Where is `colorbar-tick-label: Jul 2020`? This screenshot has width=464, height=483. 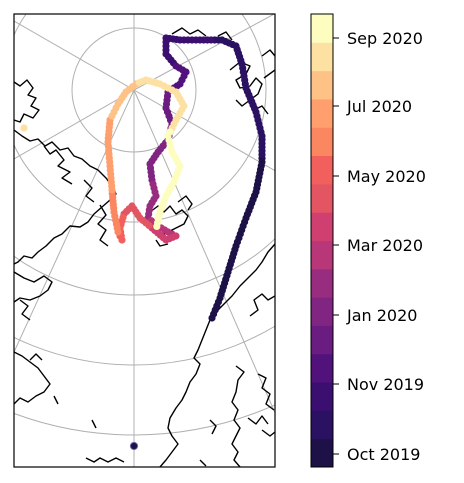 colorbar-tick-label: Jul 2020 is located at coordinates (379, 106).